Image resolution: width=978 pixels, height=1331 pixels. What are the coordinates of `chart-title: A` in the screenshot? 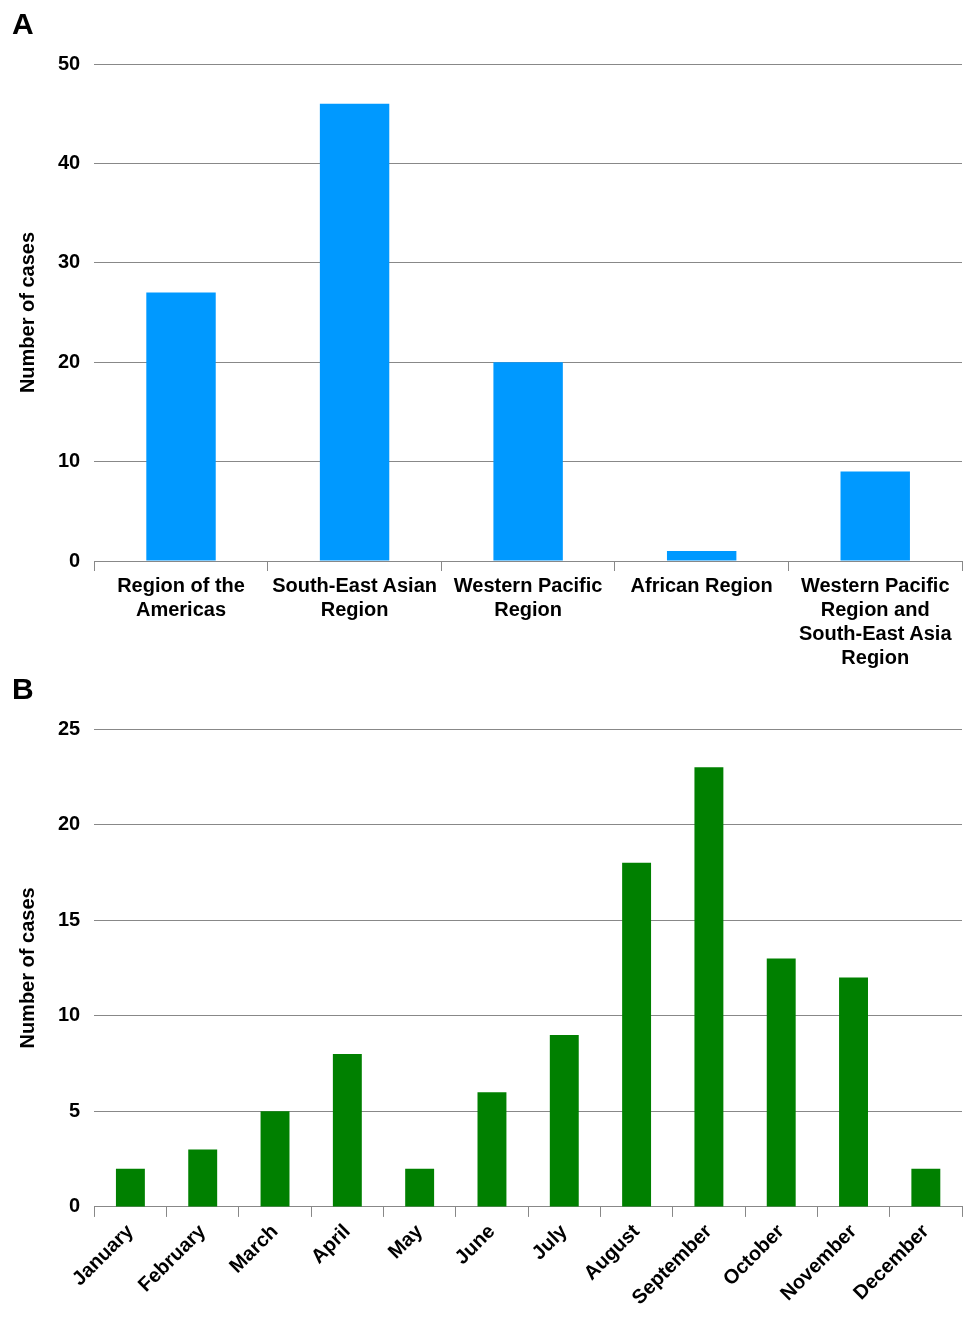 It's located at (23, 24).